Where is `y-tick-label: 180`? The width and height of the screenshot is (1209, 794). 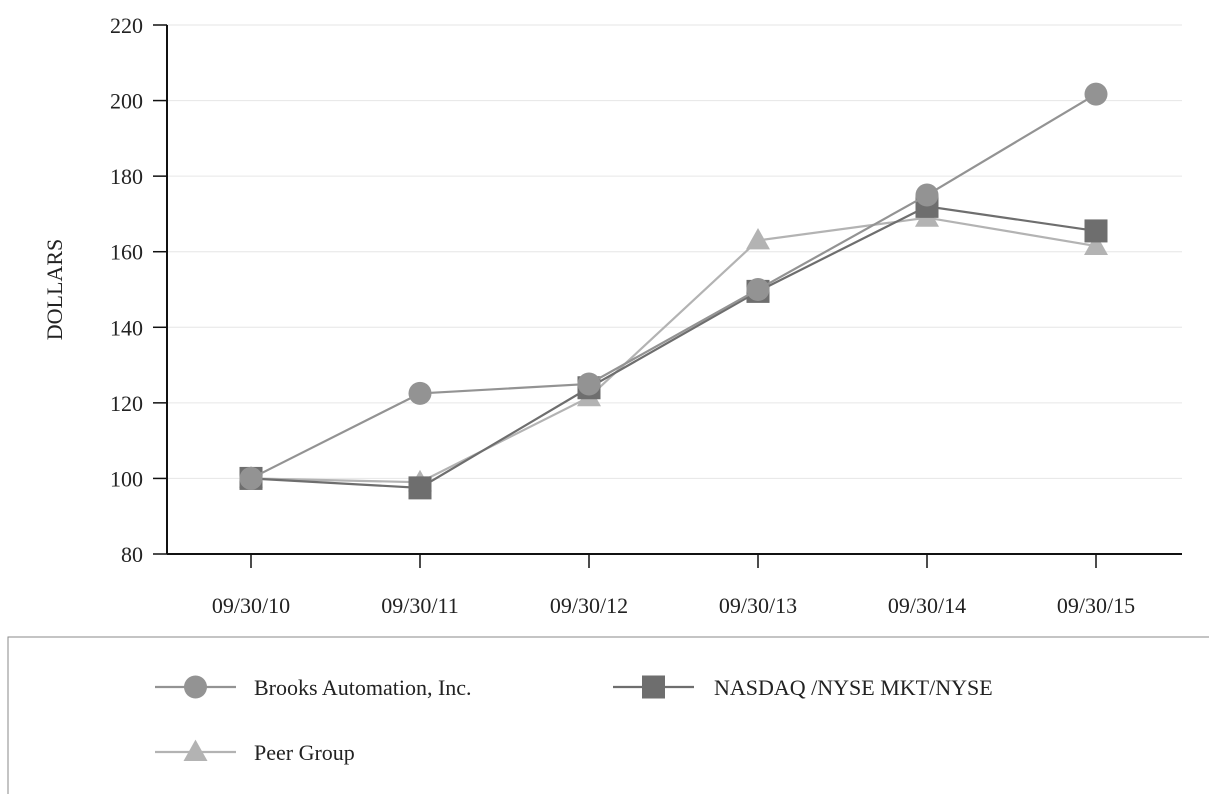
y-tick-label: 180 is located at coordinates (126, 176).